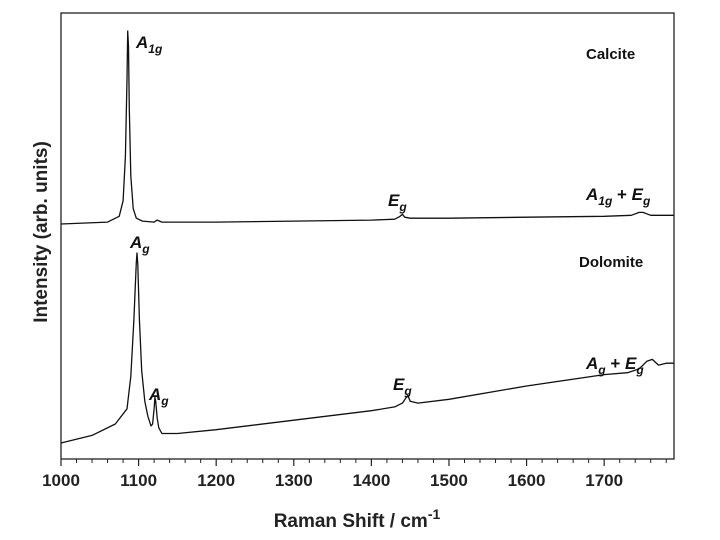 The image size is (720, 540). I want to click on x-tick-label: 1500, so click(449, 480).